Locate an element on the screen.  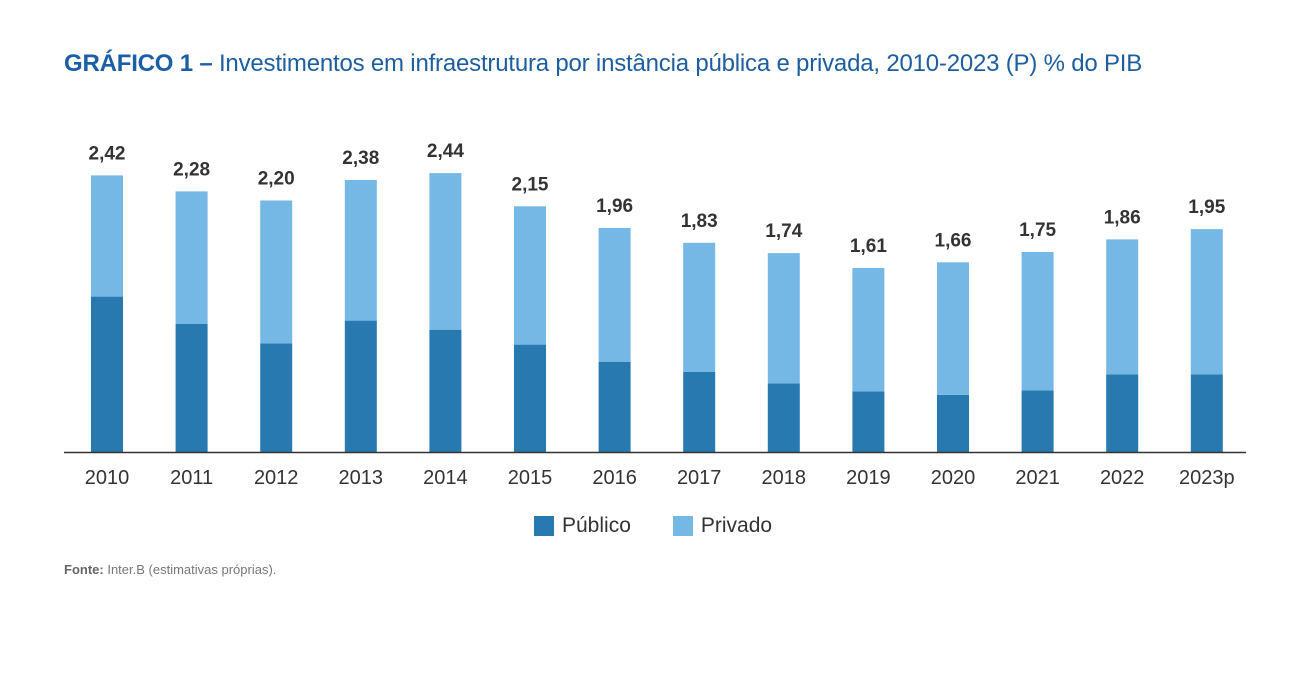
legend: Público Privado is located at coordinates (674, 526).